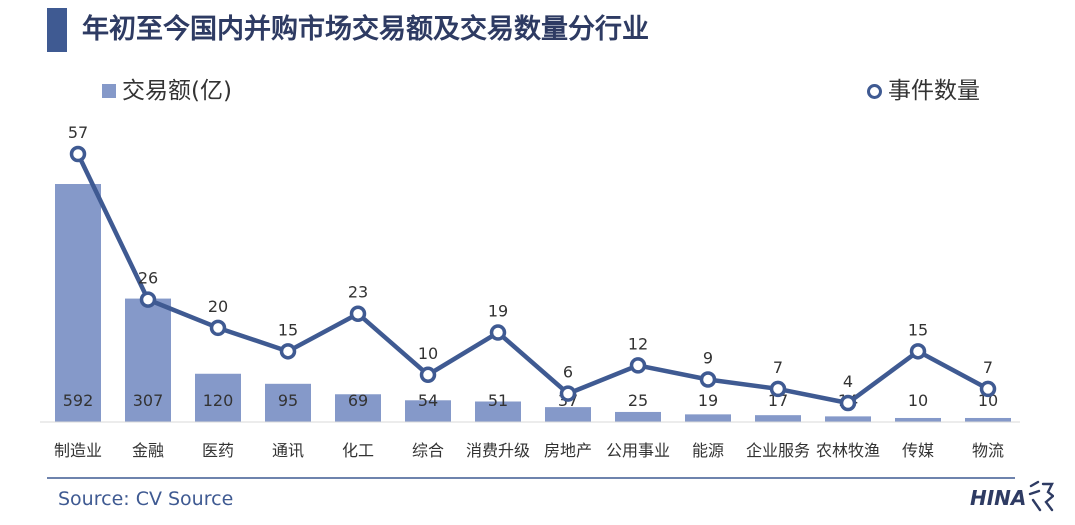 This screenshot has width=1075, height=525. What do you see at coordinates (288, 450) in the screenshot?
I see `category-label-3: 通讯` at bounding box center [288, 450].